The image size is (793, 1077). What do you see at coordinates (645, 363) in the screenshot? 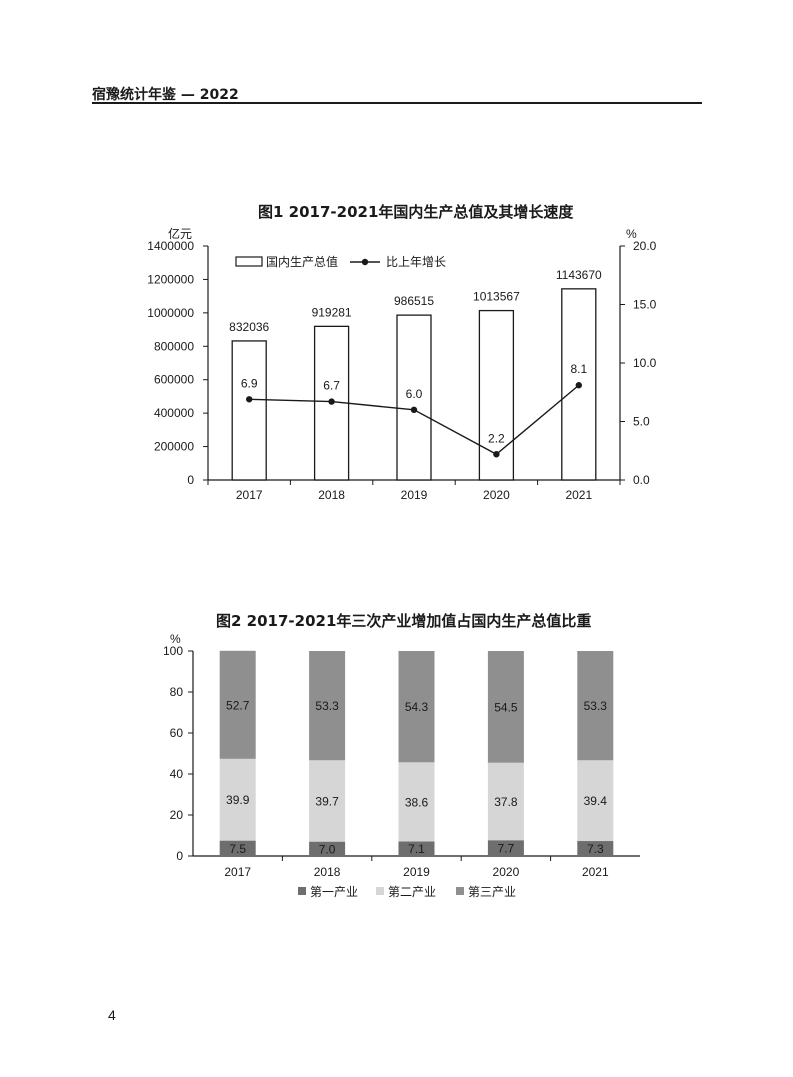
I see `y-right-tick-label: 10.0` at bounding box center [645, 363].